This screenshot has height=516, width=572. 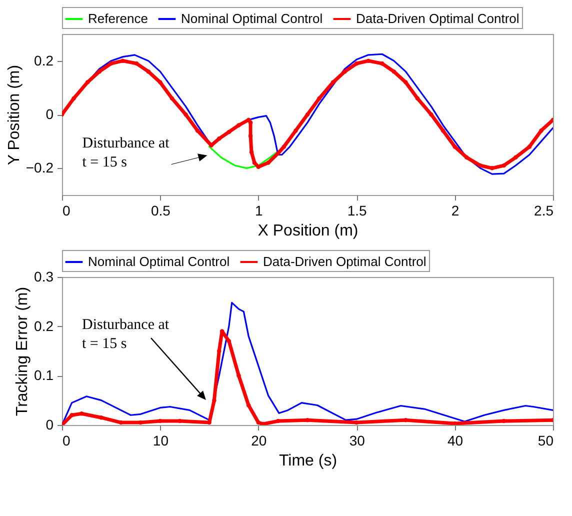 What do you see at coordinates (23, 351) in the screenshot?
I see `y-axis-title: Tracking Error (m)` at bounding box center [23, 351].